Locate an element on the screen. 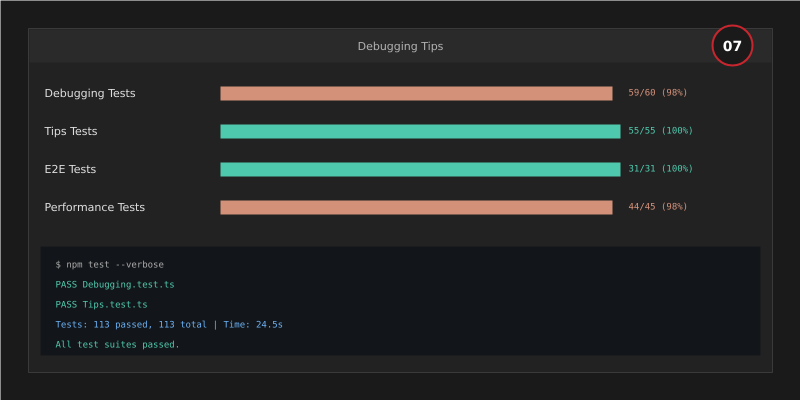 Image resolution: width=800 pixels, height=400 pixels. text: $ npm test --verbose is located at coordinates (110, 265).